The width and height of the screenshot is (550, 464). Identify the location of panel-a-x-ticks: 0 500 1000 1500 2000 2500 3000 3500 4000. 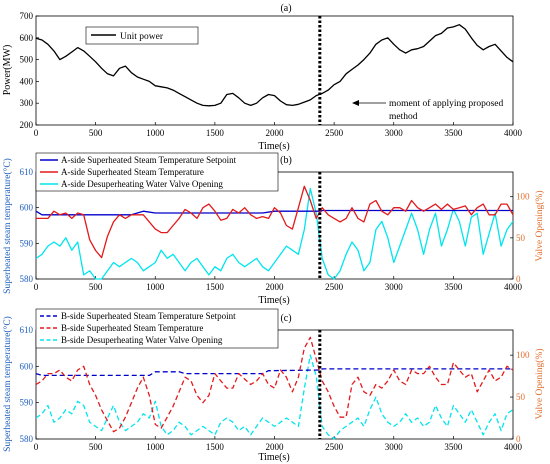
(278, 130).